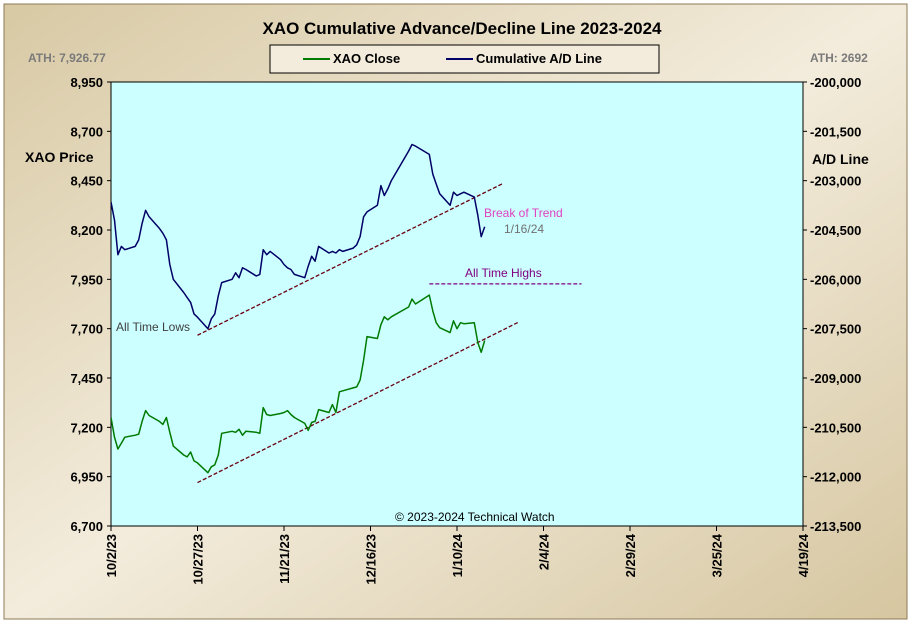 This screenshot has width=911, height=623. Describe the element at coordinates (835, 378) in the screenshot. I see `y-tick-label-right: -209,000` at that location.